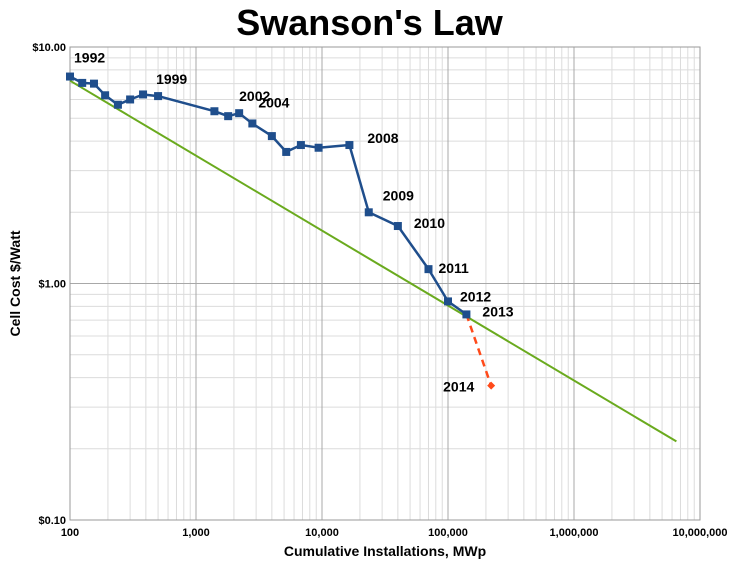 The height and width of the screenshot is (561, 739). What do you see at coordinates (254, 96) in the screenshot?
I see `year-label: 2002` at bounding box center [254, 96].